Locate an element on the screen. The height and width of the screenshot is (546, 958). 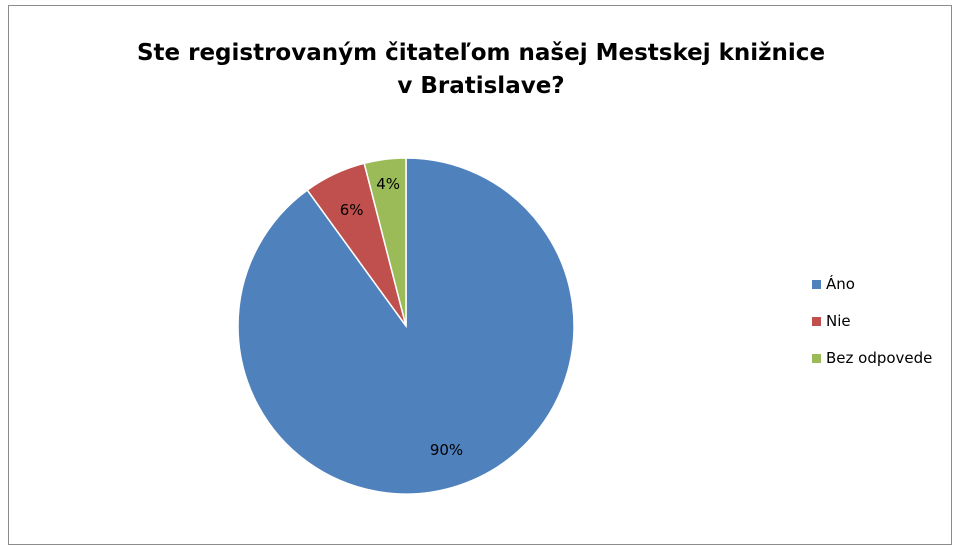
legend: Áno Nie Bez odpovede is located at coordinates (872, 329).